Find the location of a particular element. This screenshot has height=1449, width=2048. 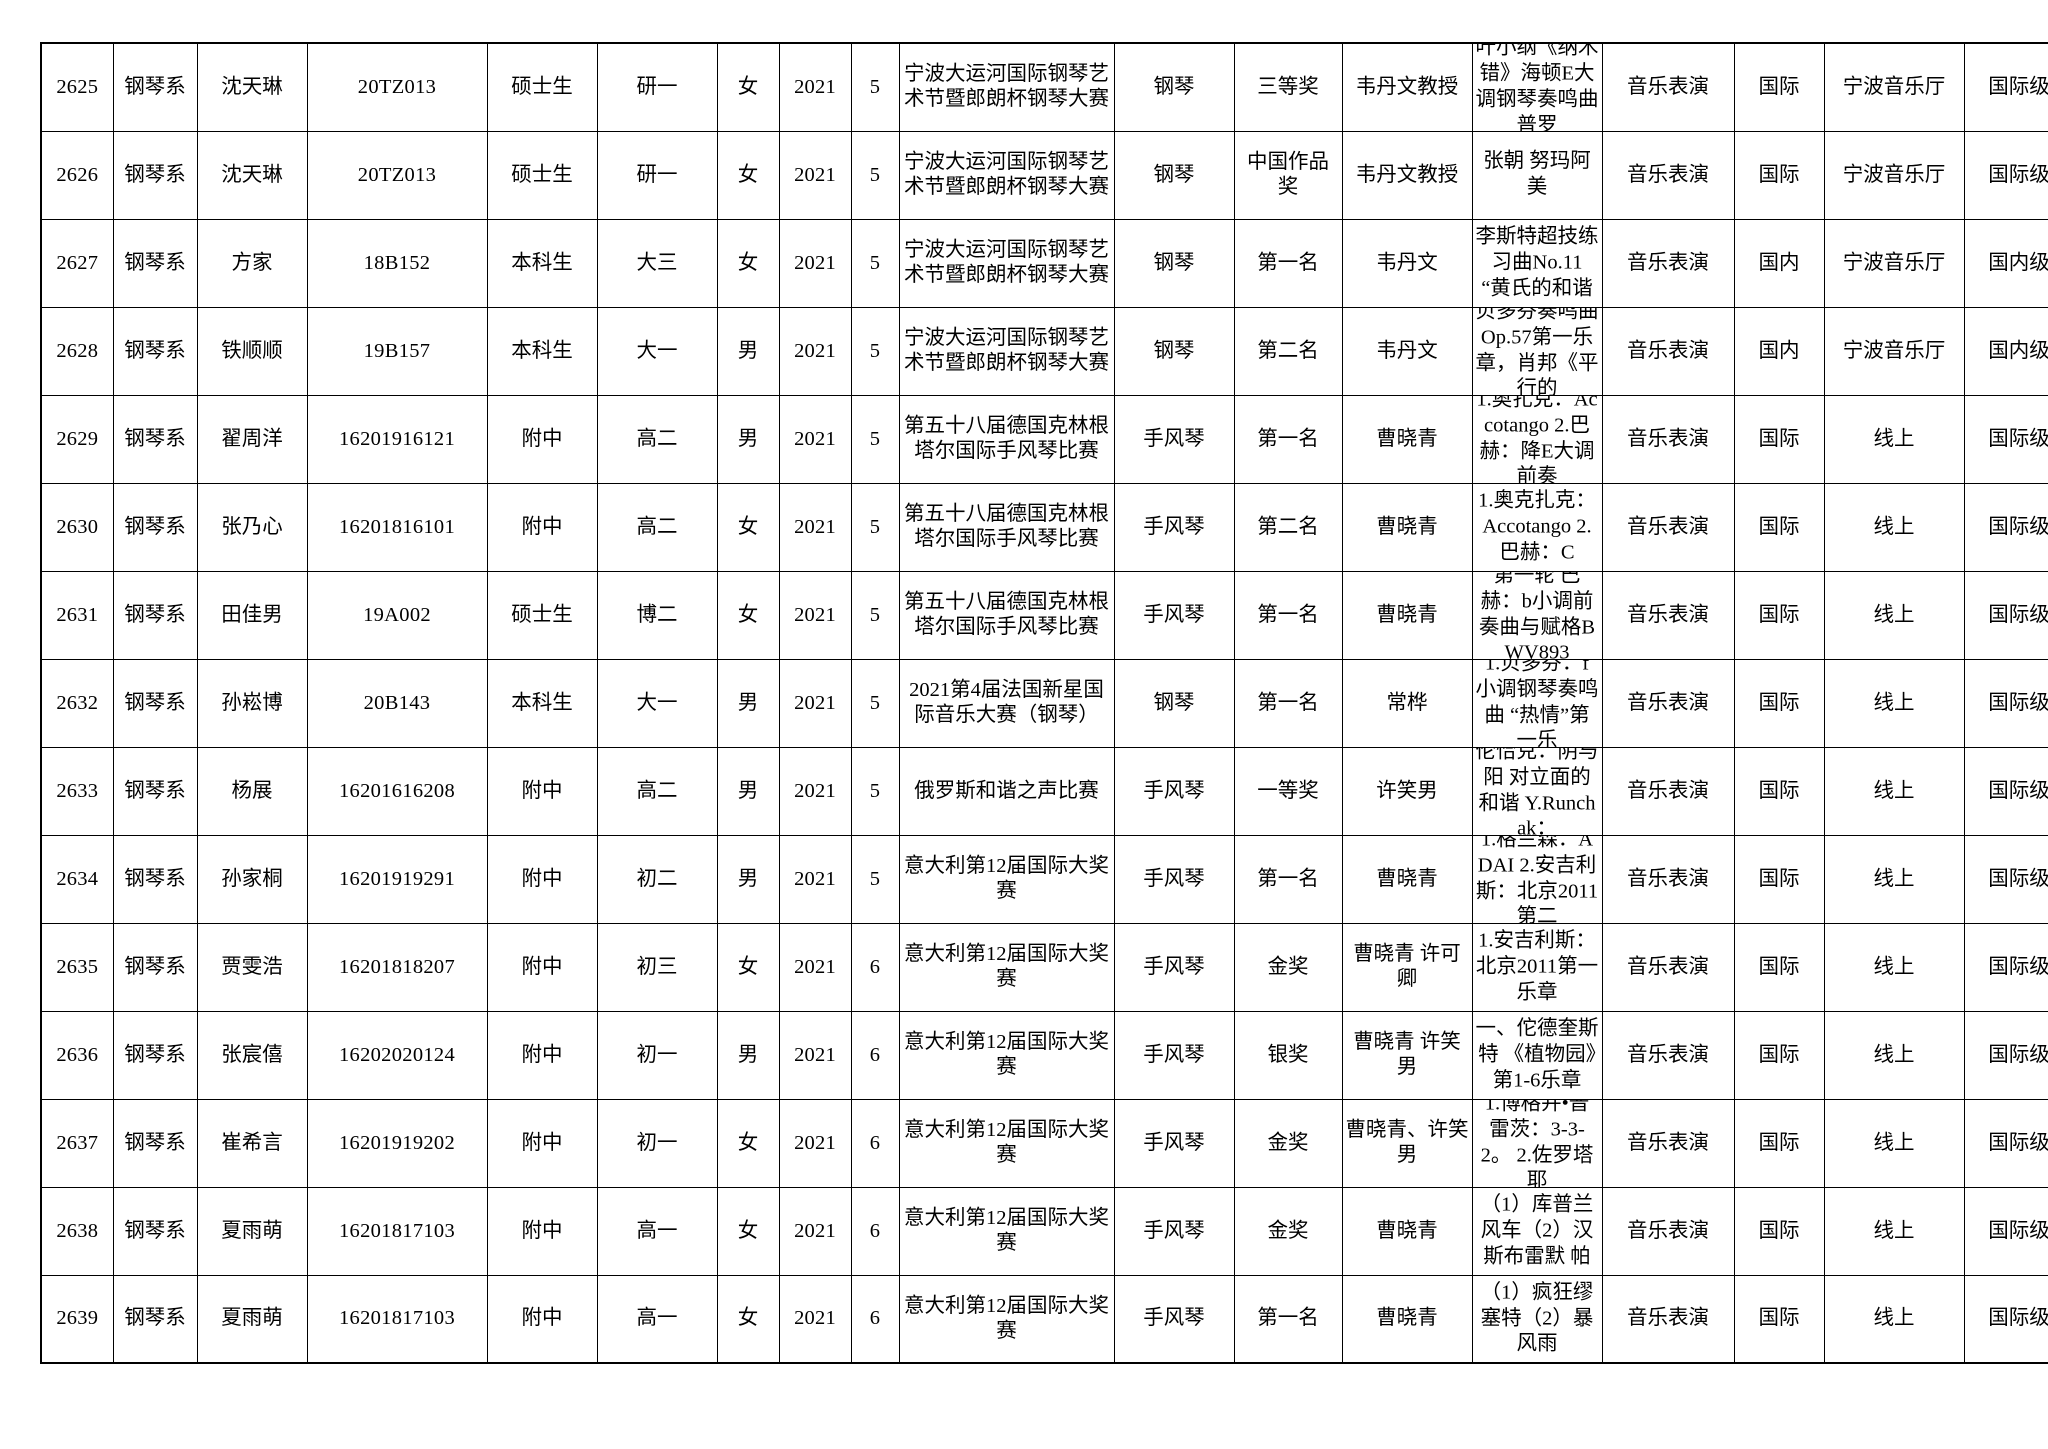

cell-instrument: 钢琴 is located at coordinates (1174, 351).